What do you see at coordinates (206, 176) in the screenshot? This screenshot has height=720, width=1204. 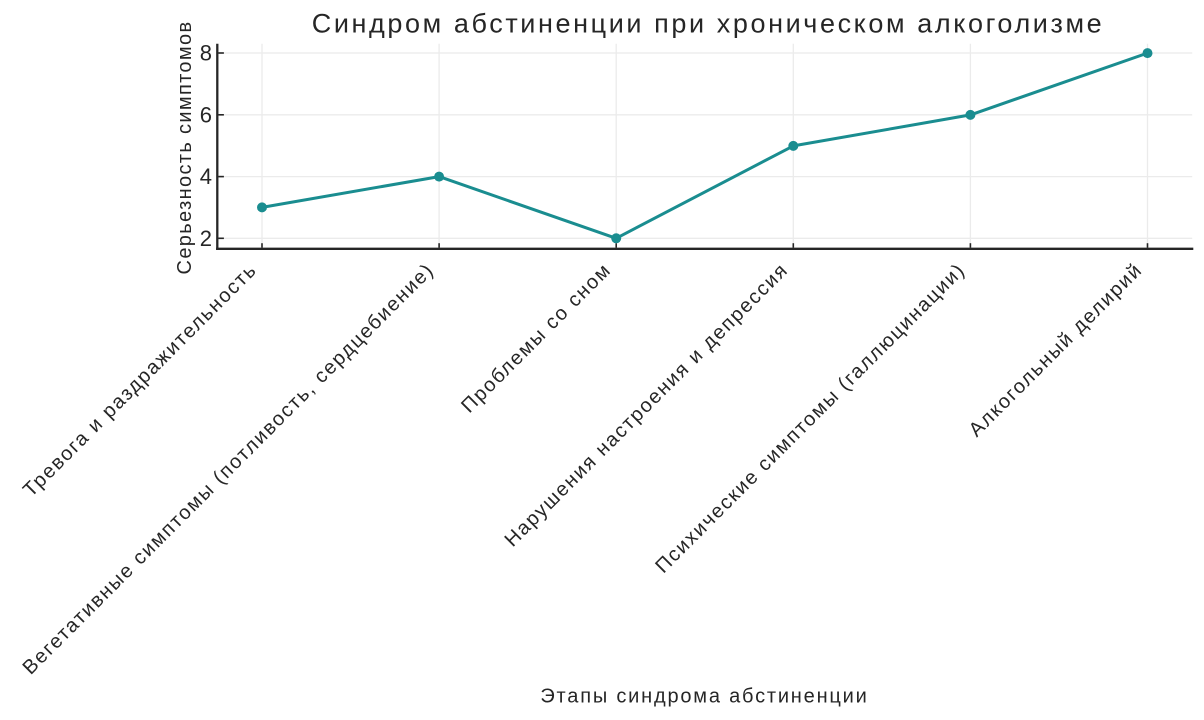 I see `svg-text: 4` at bounding box center [206, 176].